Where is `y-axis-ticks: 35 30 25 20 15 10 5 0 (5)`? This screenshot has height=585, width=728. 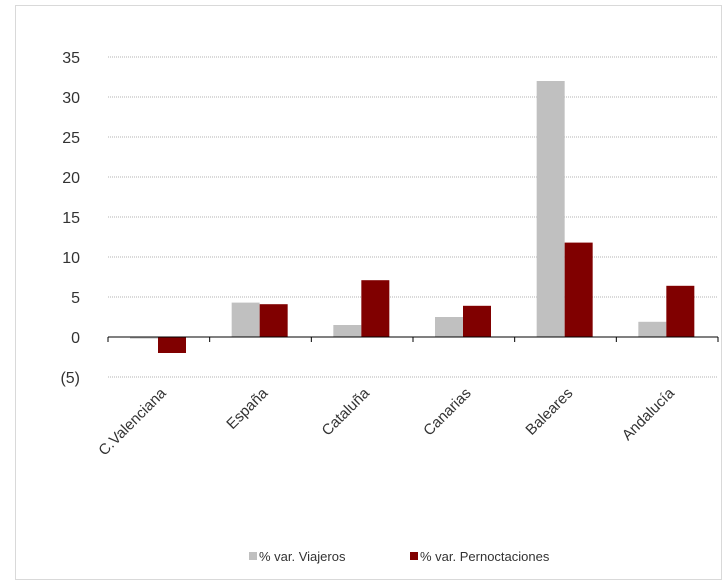
y-axis-ticks: 35 30 25 20 15 10 5 0 (5) is located at coordinates (70, 218).